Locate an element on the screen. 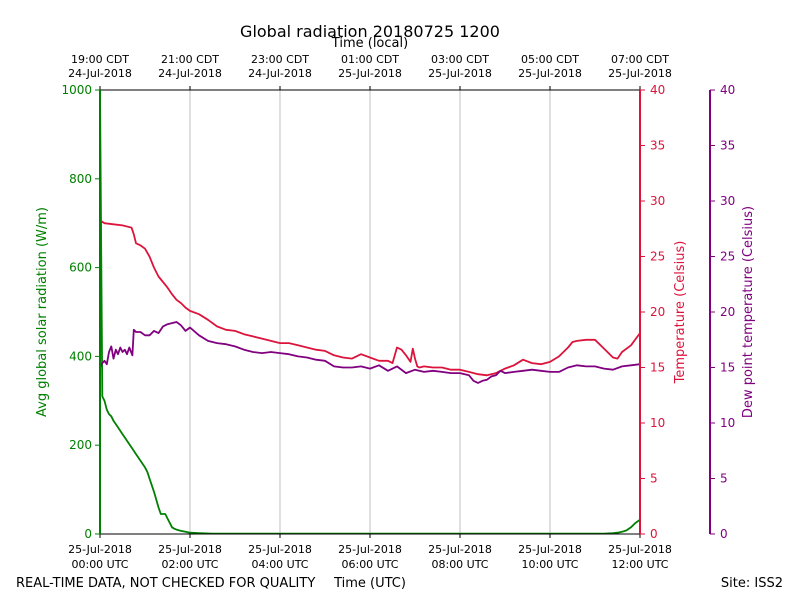 The width and height of the screenshot is (800, 600). temperature-axis-ticks: 0 5 10 15 20 25 30 35 40 is located at coordinates (652, 312).